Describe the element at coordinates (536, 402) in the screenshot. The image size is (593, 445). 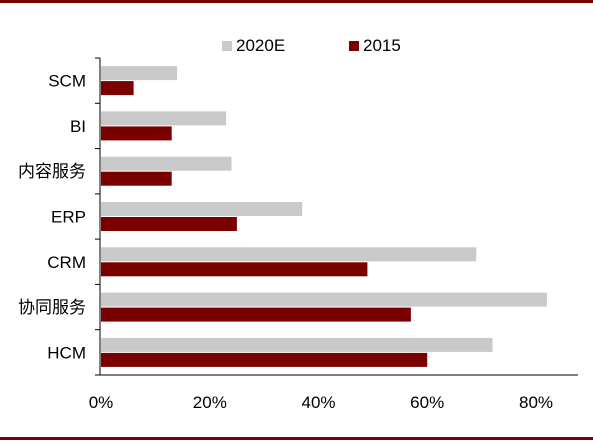
I see `x-tick-label: 80%` at that location.